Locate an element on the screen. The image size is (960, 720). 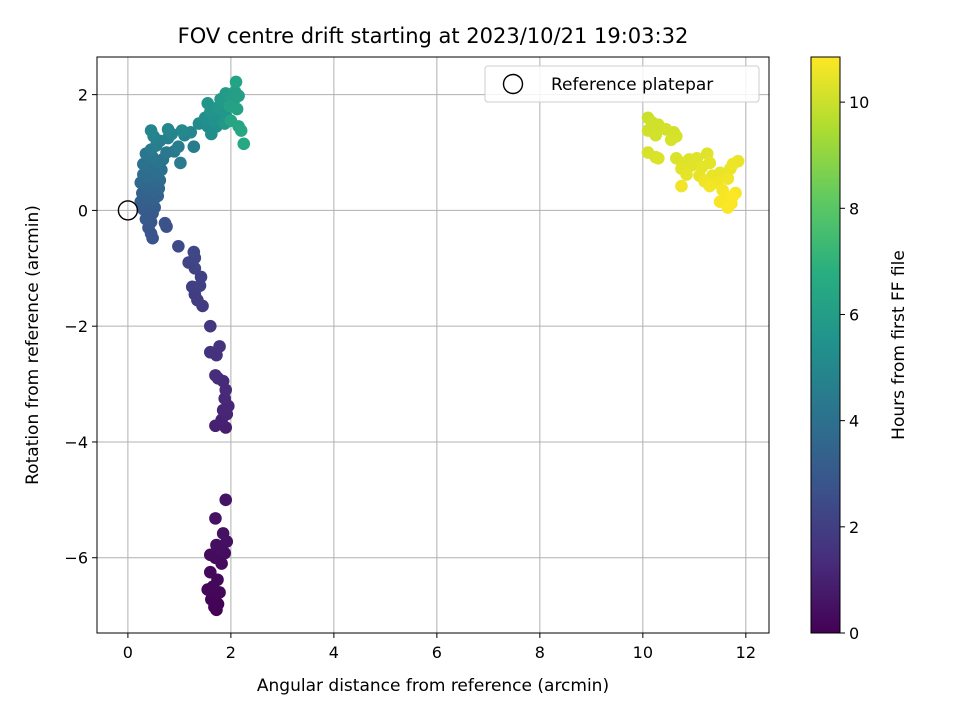
x-tick-label: 12 is located at coordinates (746, 652).